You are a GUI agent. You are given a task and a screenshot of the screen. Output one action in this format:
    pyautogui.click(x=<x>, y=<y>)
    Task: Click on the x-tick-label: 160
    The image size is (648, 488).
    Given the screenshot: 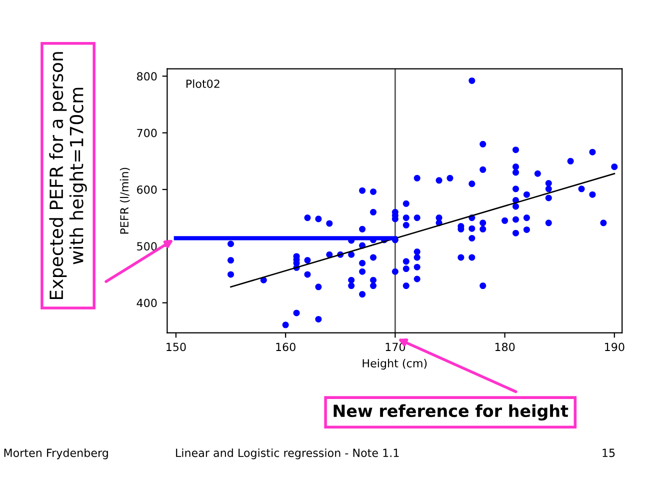 What is the action you would take?
    pyautogui.click(x=286, y=347)
    